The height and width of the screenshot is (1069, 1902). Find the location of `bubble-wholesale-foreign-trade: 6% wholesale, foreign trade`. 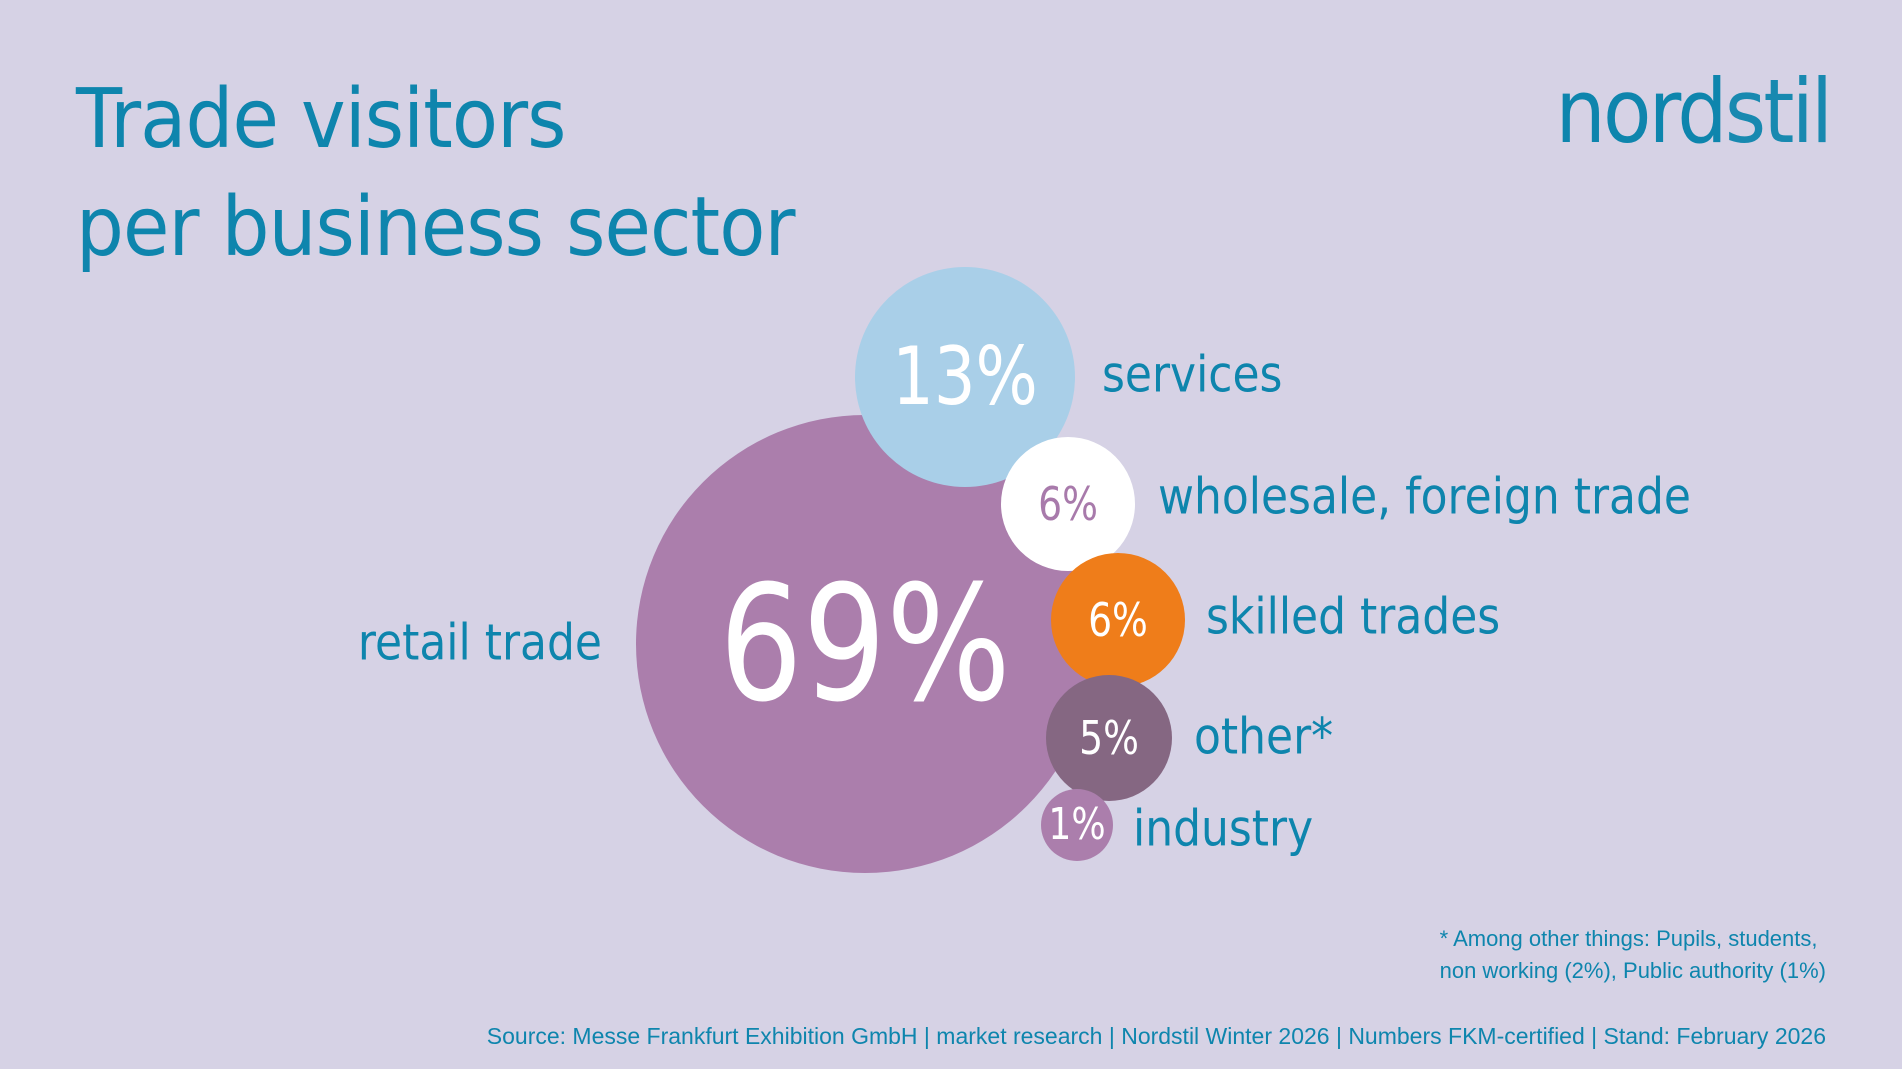

bubble-wholesale-foreign-trade: 6% wholesale, foreign trade is located at coordinates (1346, 504).